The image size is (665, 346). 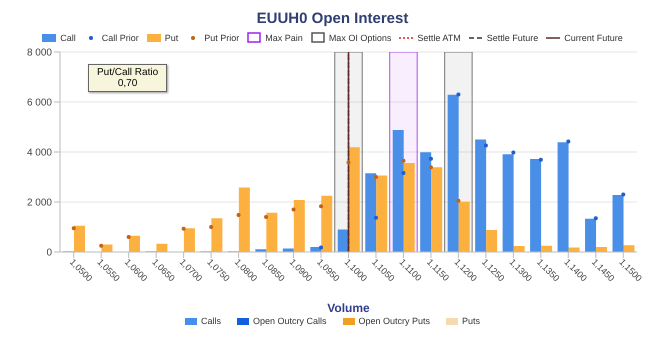 What do you see at coordinates (67, 38) in the screenshot?
I see `legend-label: Call` at bounding box center [67, 38].